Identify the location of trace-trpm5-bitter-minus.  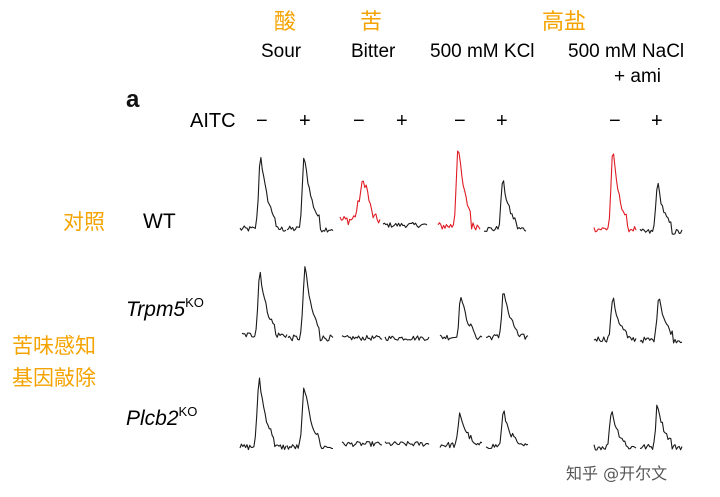
(362, 337).